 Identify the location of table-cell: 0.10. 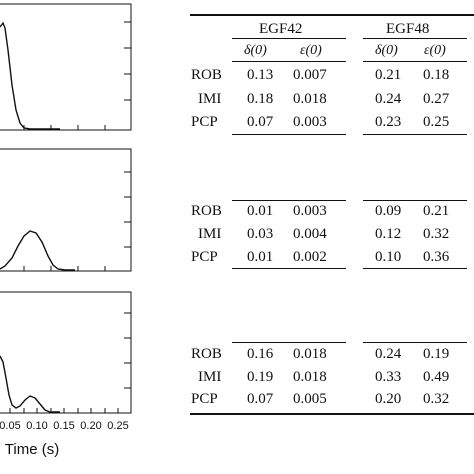
(388, 257).